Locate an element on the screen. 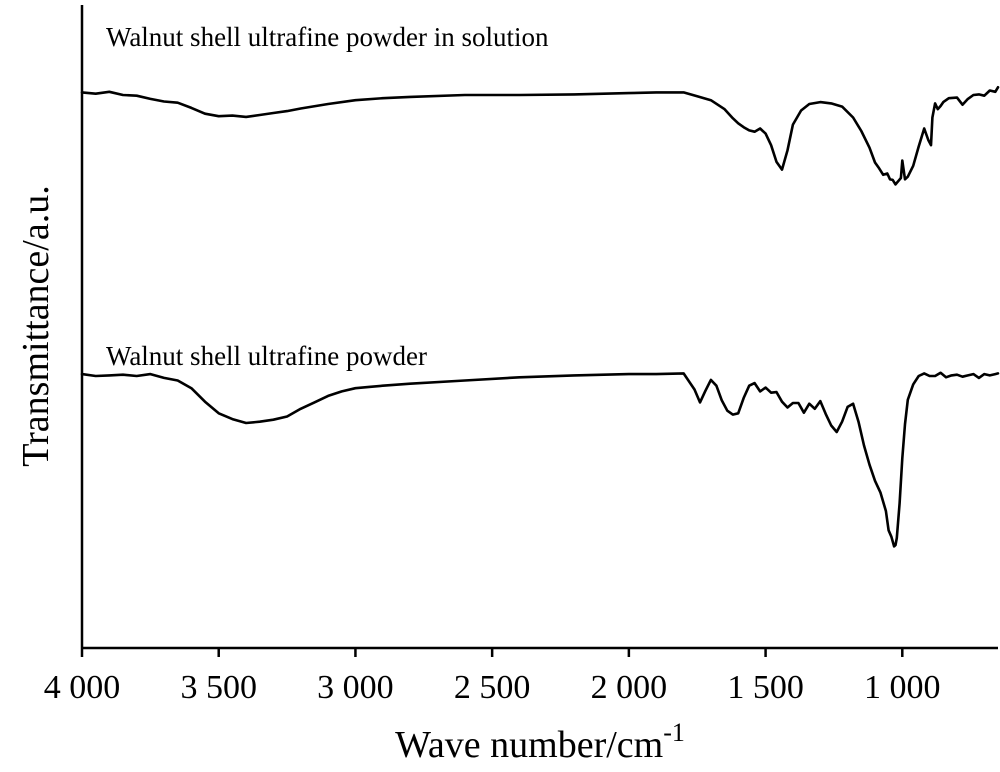  series-label-powder: Walnut shell ultrafine powder is located at coordinates (266, 356).